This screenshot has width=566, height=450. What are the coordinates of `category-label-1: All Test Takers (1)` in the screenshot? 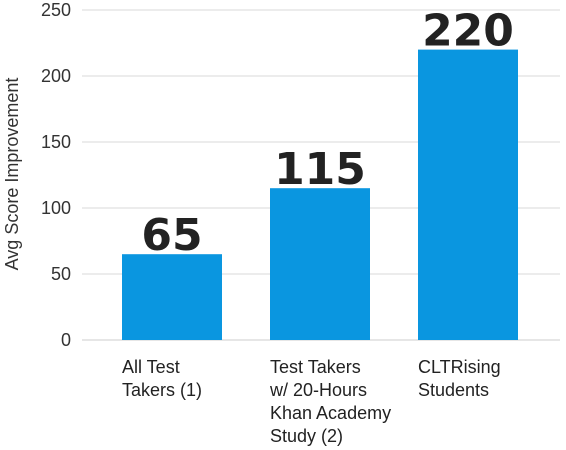 It's located at (162, 378).